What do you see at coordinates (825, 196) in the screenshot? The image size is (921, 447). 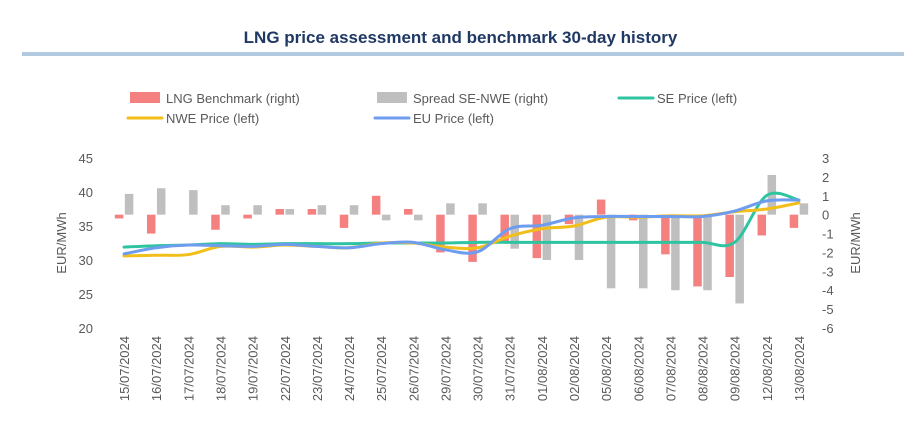 I see `right-axis-tick: 1` at bounding box center [825, 196].